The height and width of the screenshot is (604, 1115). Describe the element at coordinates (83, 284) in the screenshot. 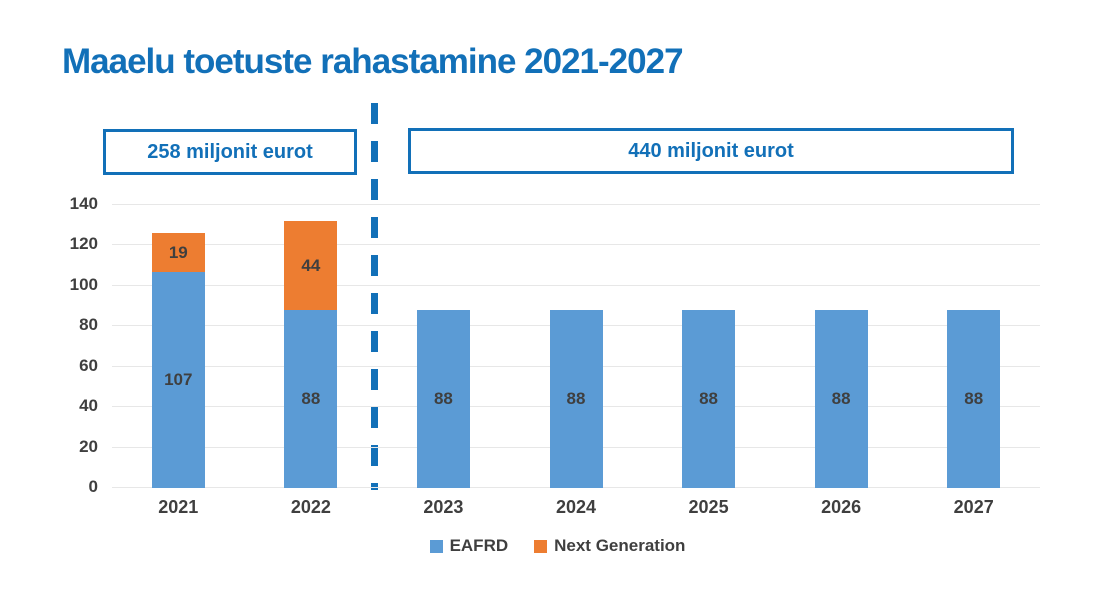

I see `y-tick-label-100: 100` at that location.